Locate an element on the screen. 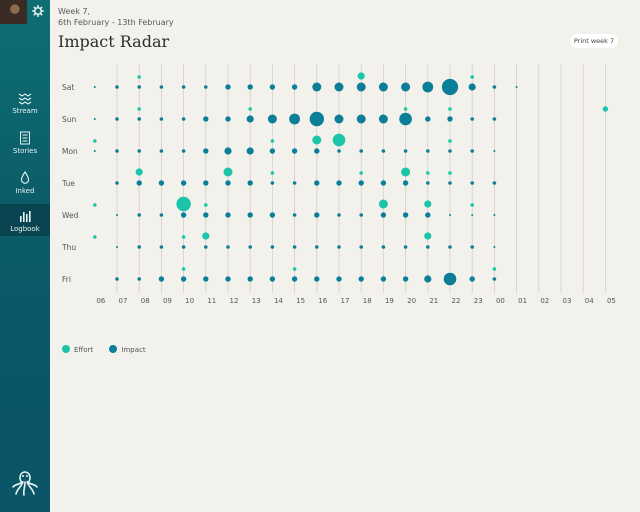  x-tick-label: 10 is located at coordinates (189, 301).